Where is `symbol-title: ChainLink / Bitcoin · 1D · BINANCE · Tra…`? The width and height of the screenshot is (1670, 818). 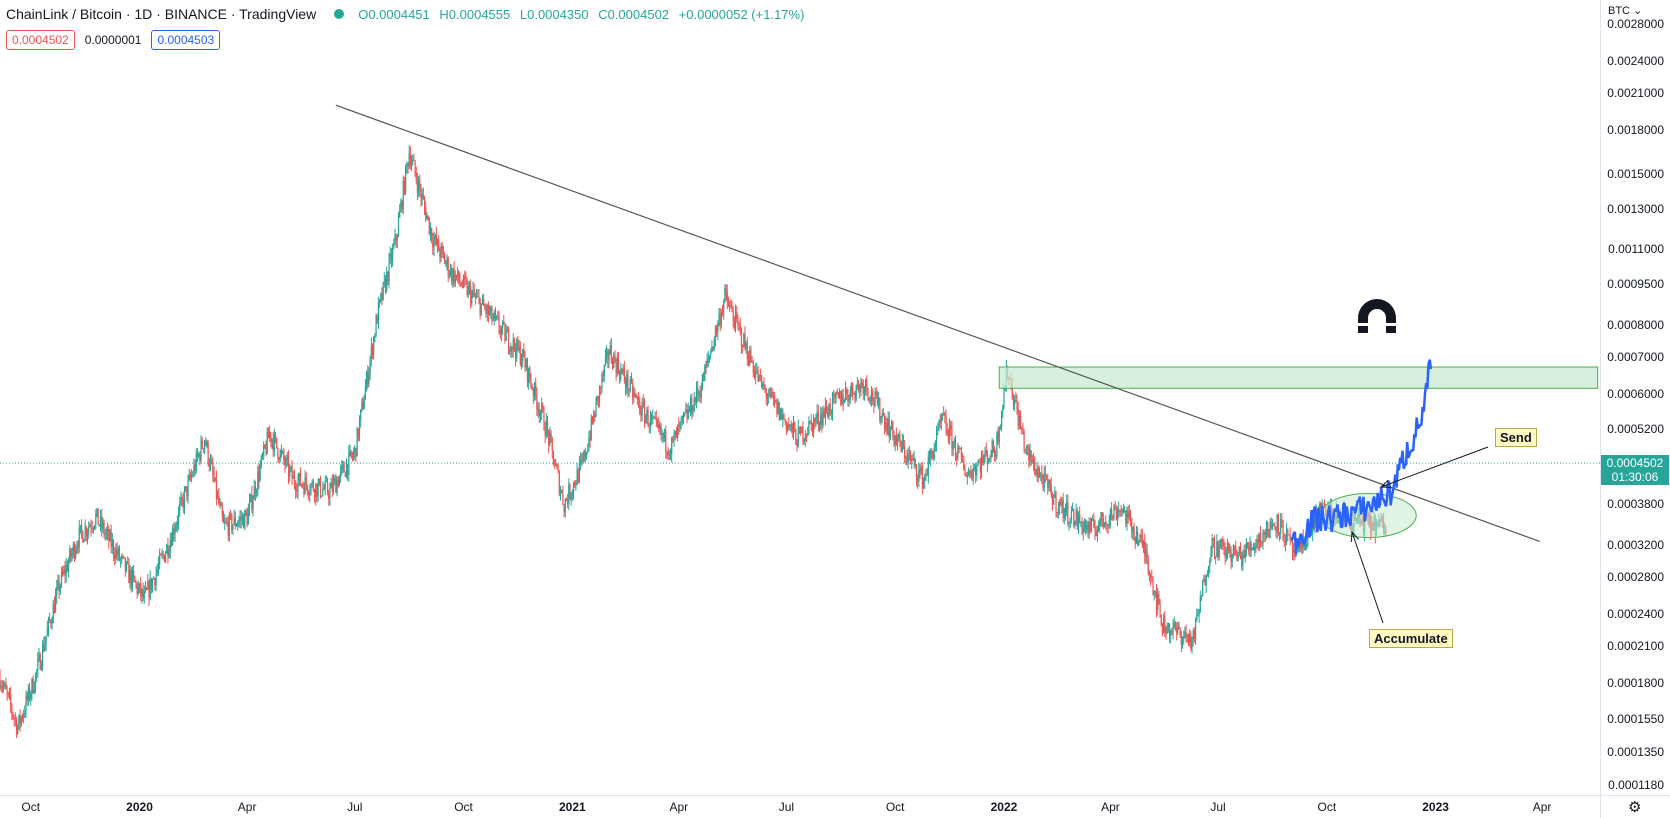
symbol-title: ChainLink / Bitcoin · 1D · BINANCE · Tra… is located at coordinates (161, 14).